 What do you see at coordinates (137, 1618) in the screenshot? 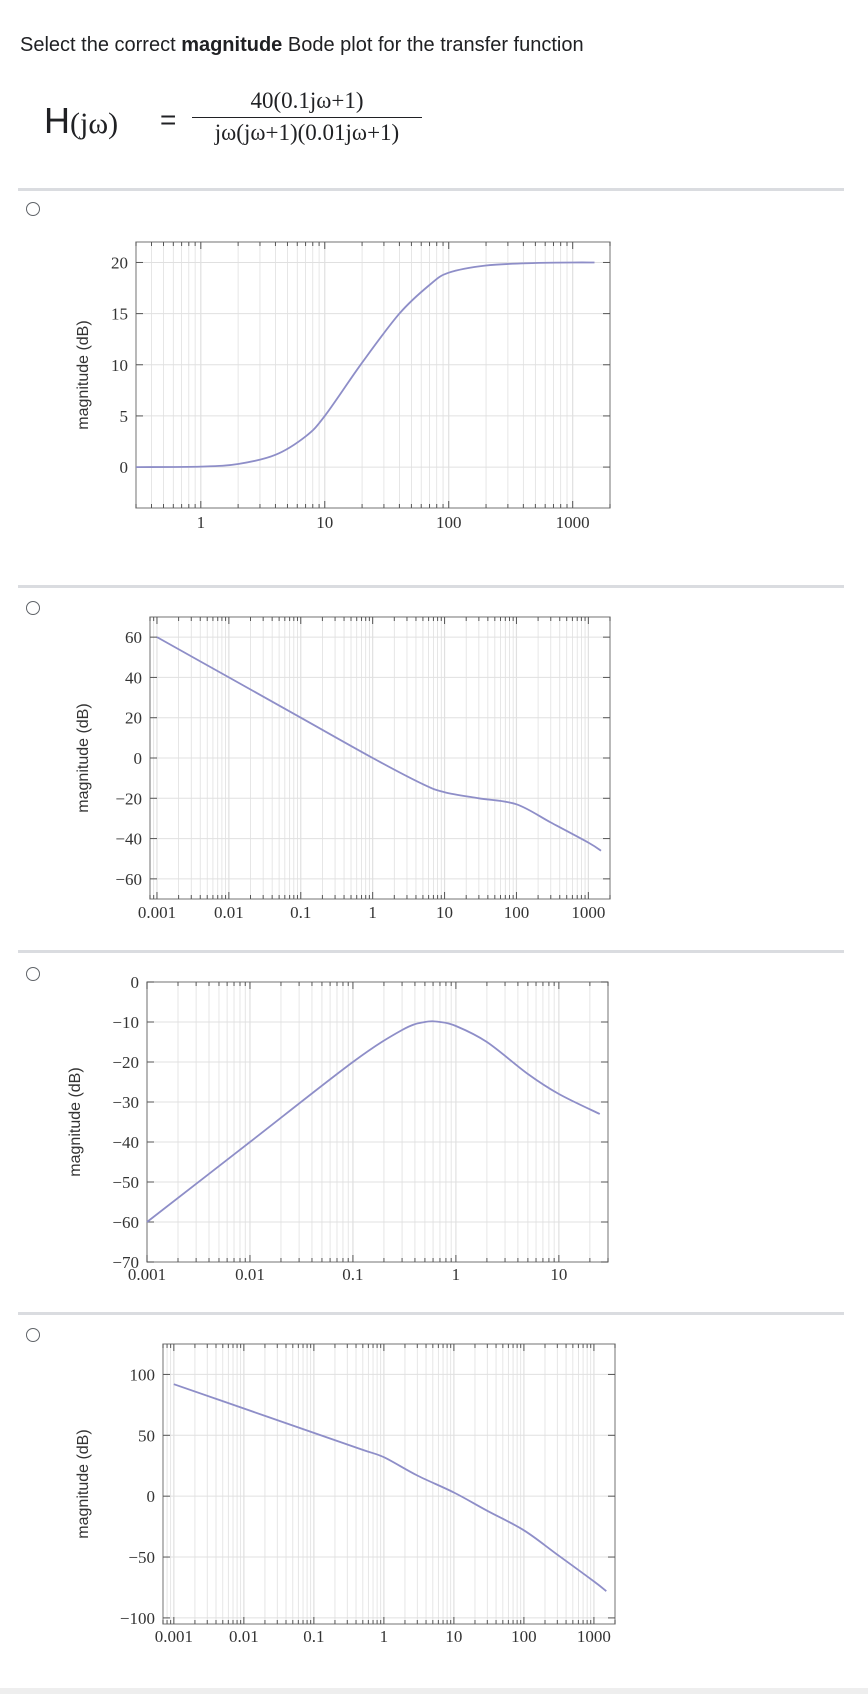
I see `y-tick-label: −100` at bounding box center [137, 1618].